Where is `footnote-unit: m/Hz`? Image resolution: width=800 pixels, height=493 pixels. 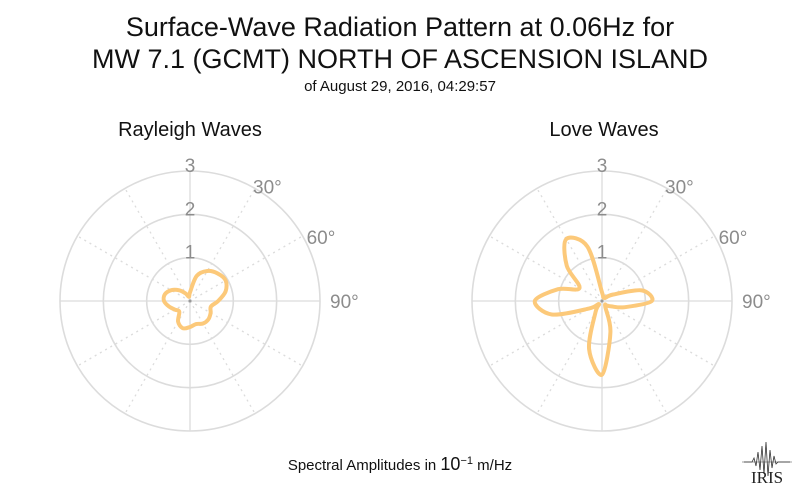 footnote-unit: m/Hz is located at coordinates (492, 465).